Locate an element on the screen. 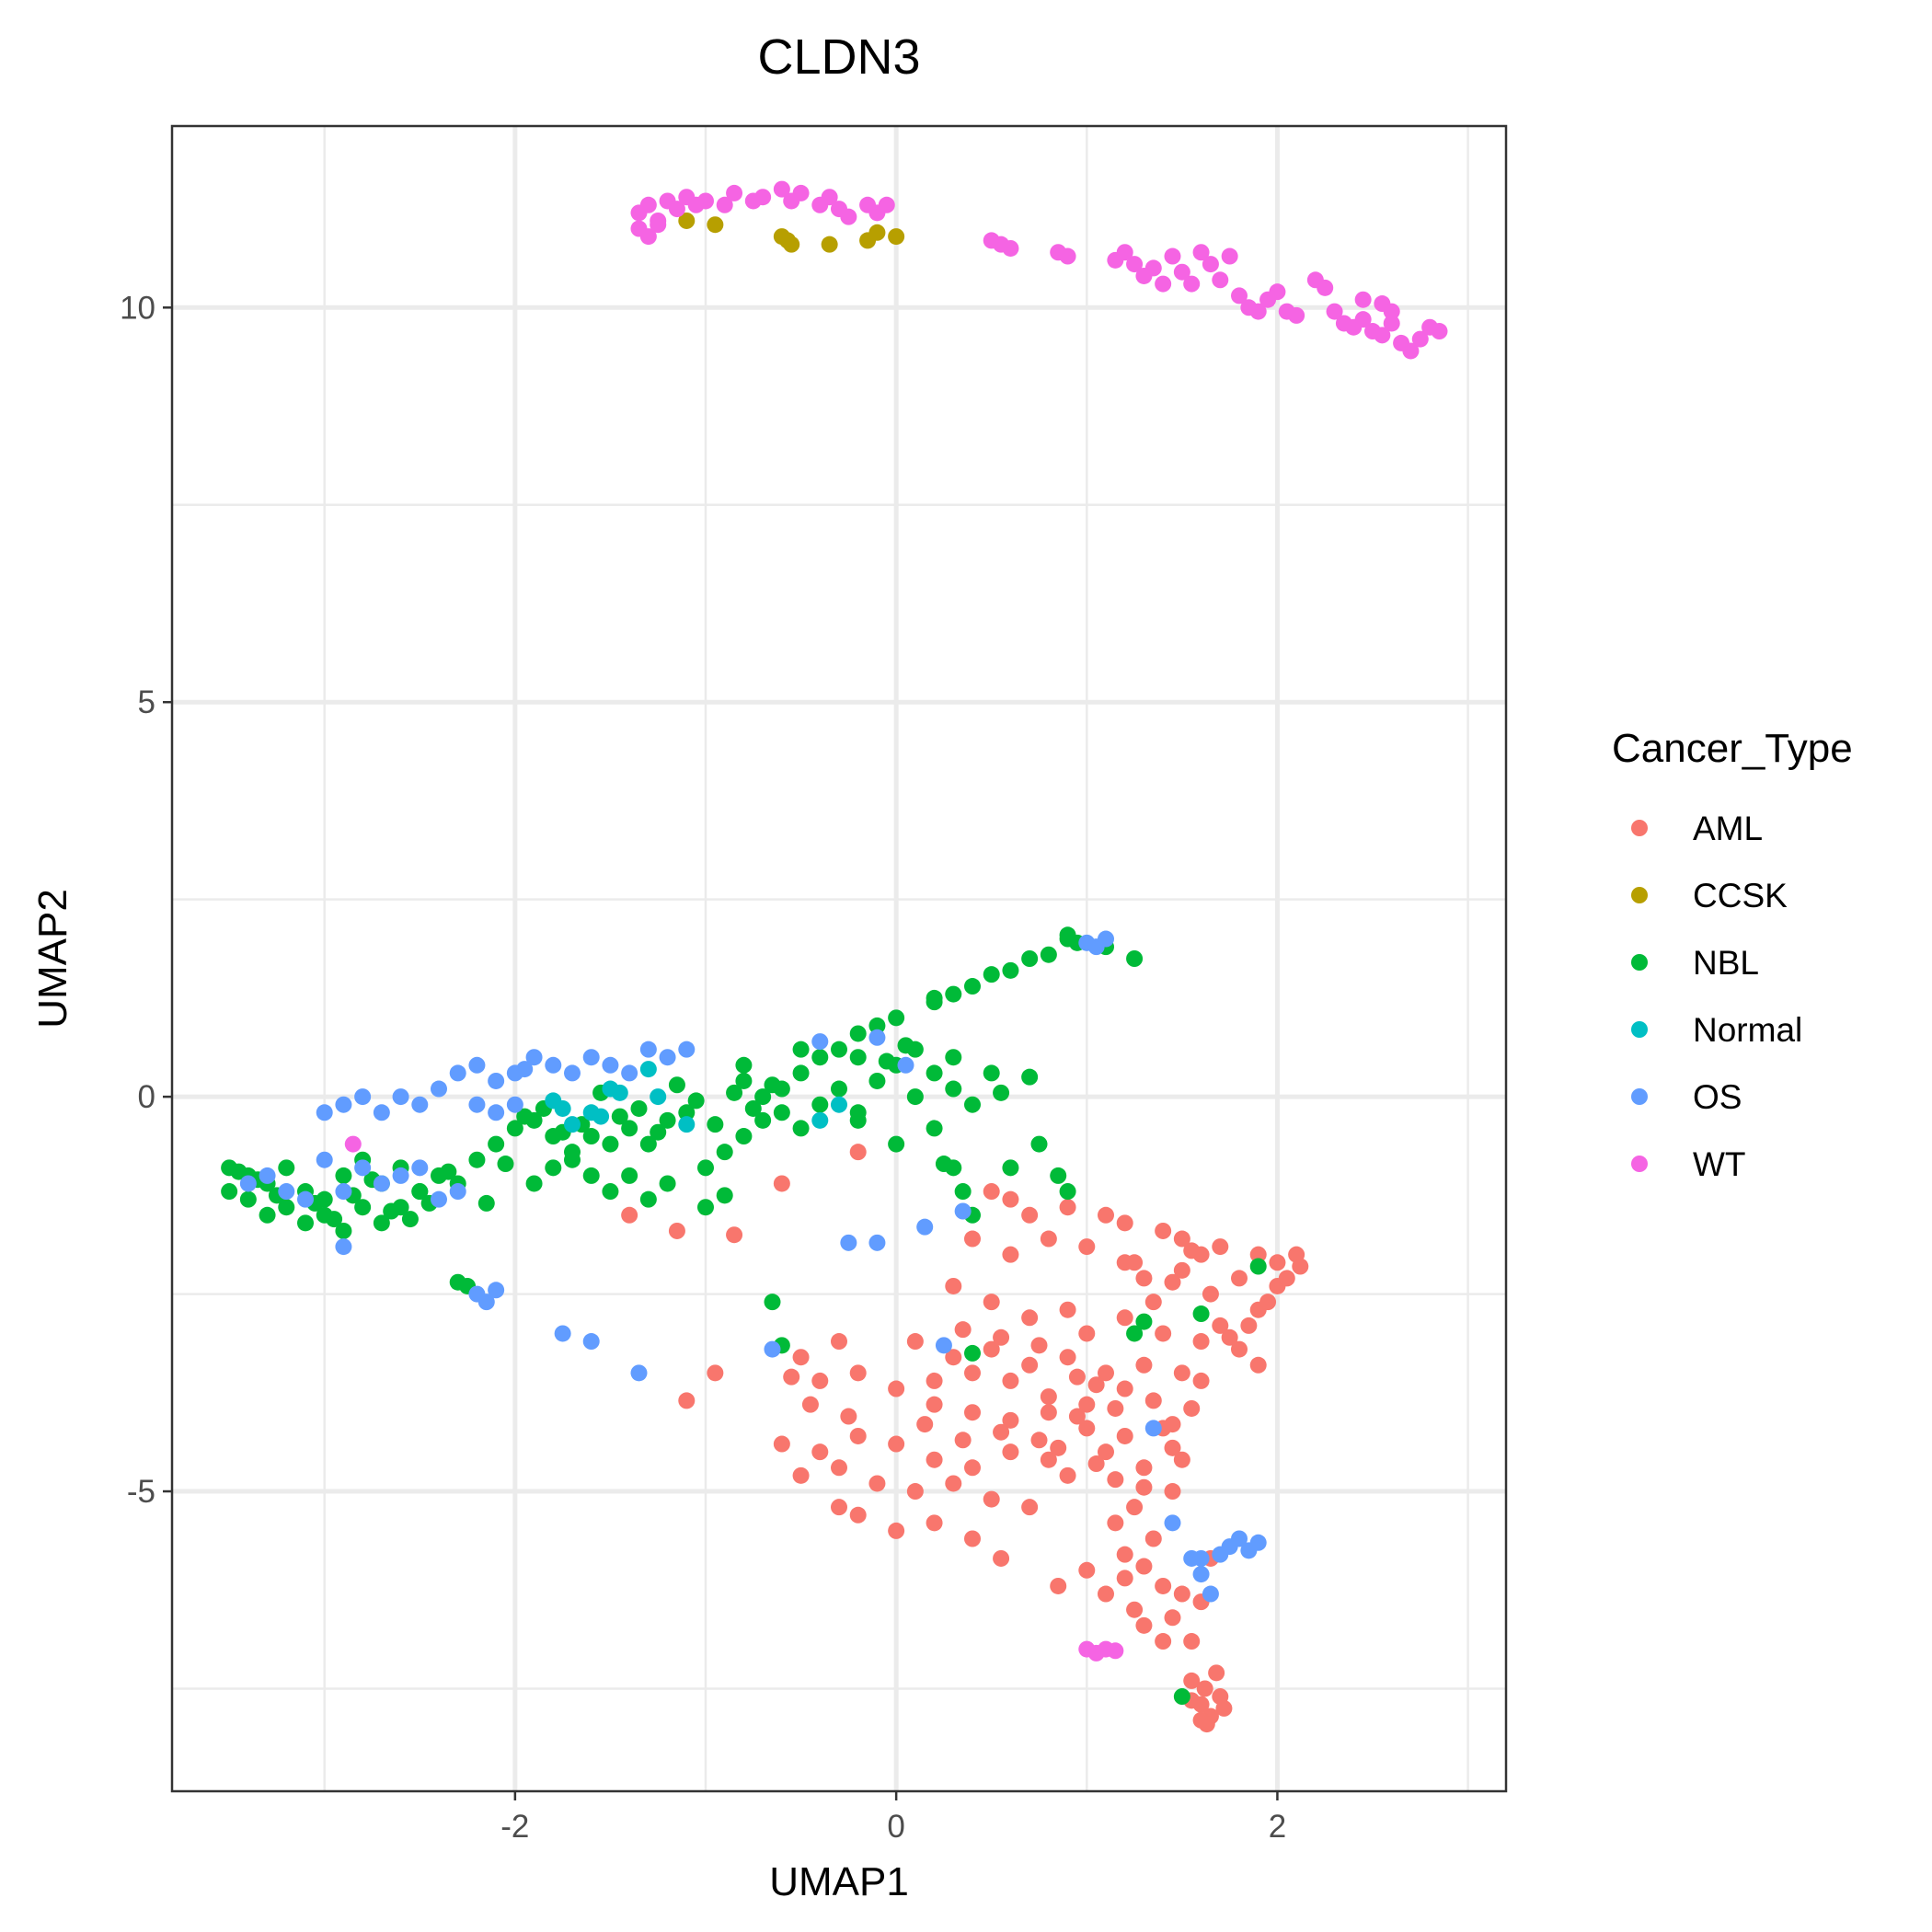 This screenshot has height=1932, width=1932. x-tick-label: 2 is located at coordinates (1277, 1827).